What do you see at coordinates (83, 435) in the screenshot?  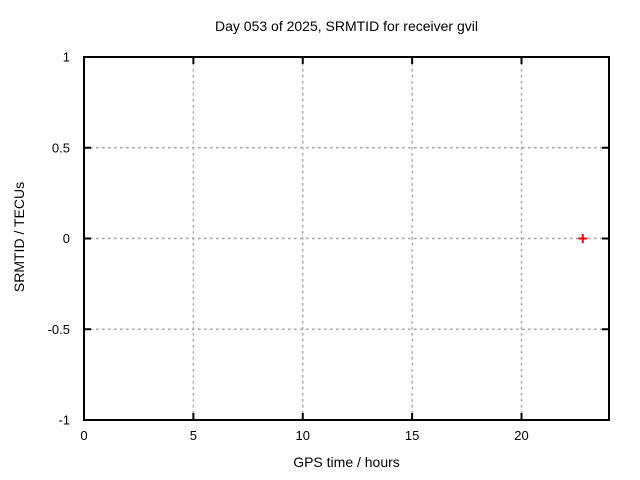 I see `x-tick-label: 0` at bounding box center [83, 435].